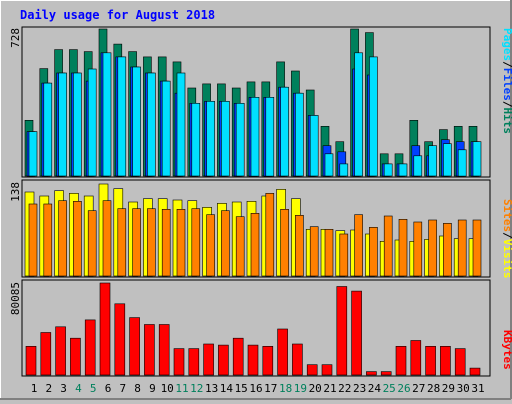 This screenshot has height=404, width=512. Describe the element at coordinates (78, 388) in the screenshot. I see `x-label-day-4: 4` at that location.